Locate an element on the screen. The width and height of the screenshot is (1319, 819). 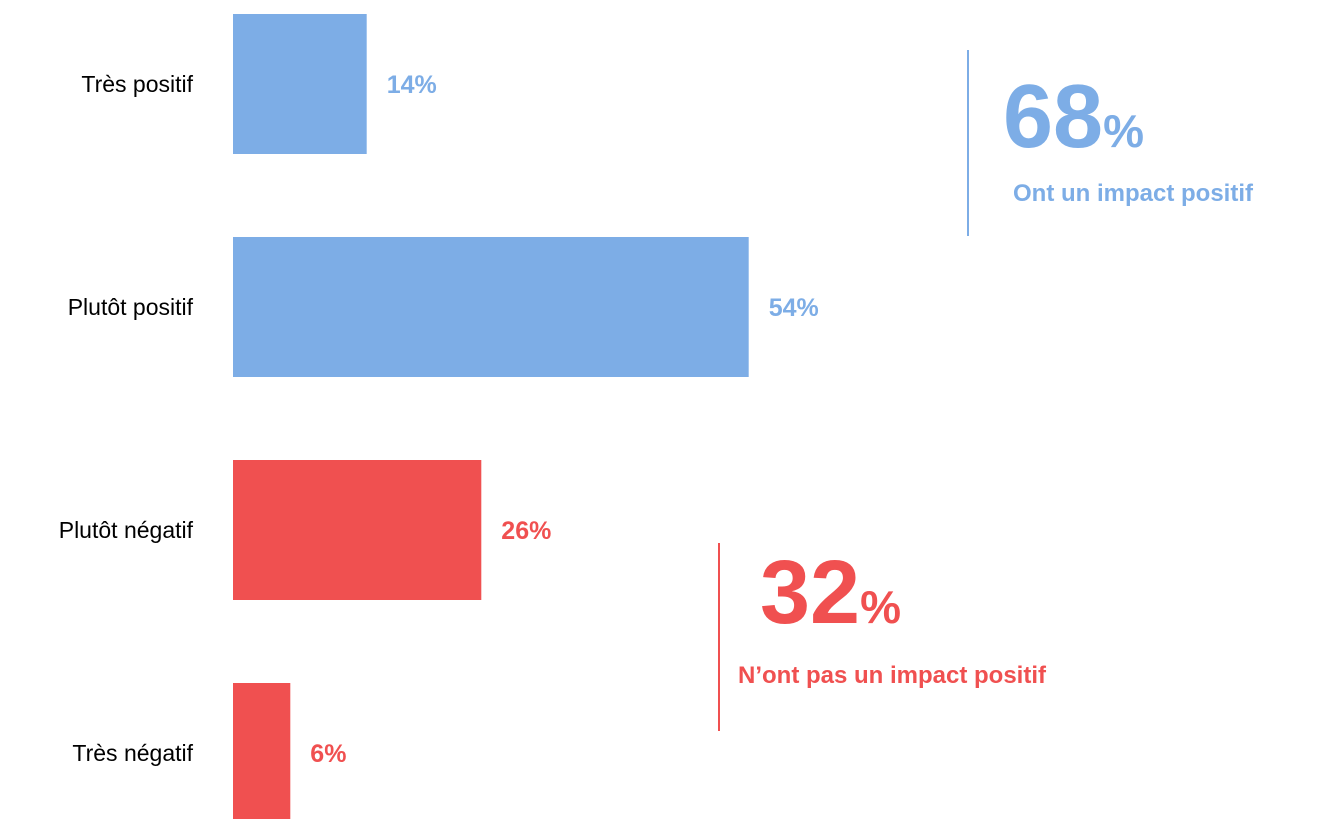
value-label: 6% is located at coordinates (328, 754).